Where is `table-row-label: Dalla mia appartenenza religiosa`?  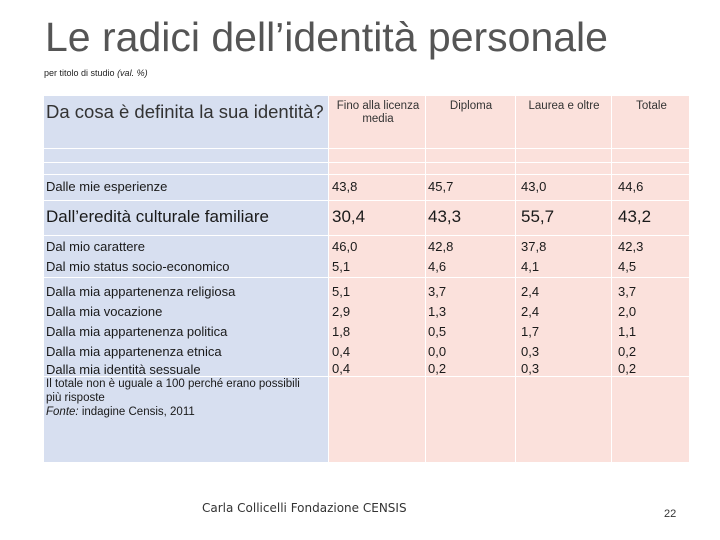 table-row-label: Dalla mia appartenenza religiosa is located at coordinates (141, 291).